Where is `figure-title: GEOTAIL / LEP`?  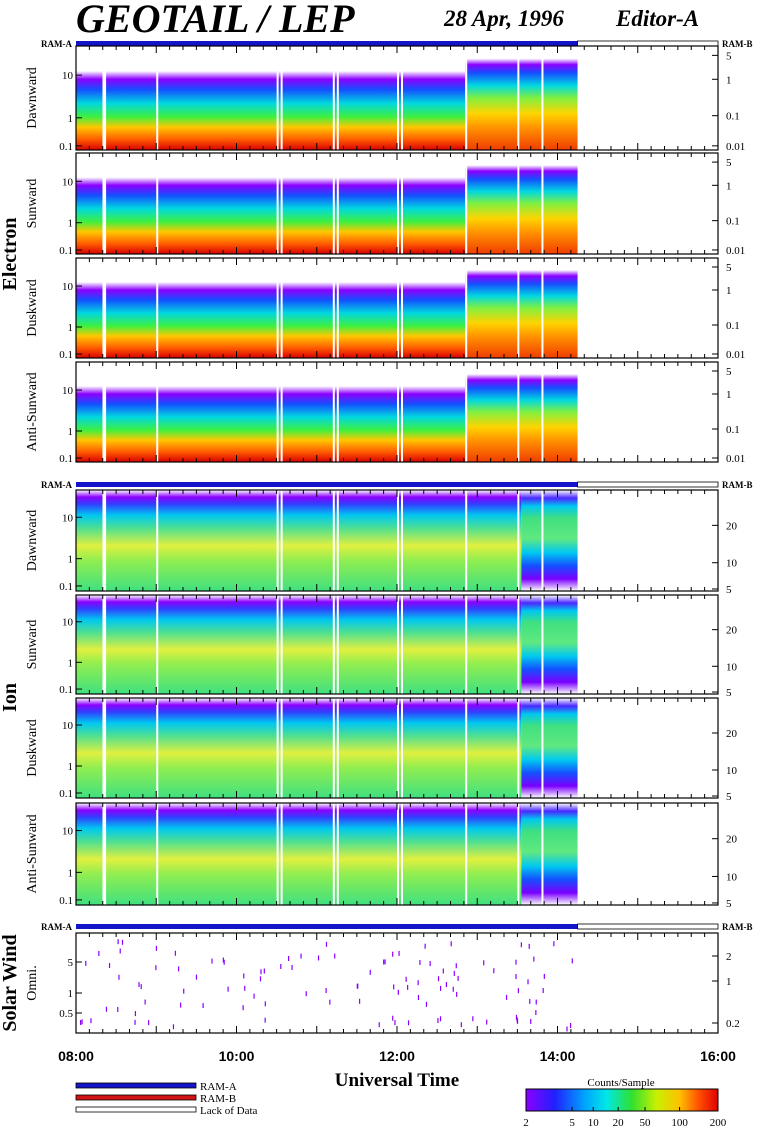 figure-title: GEOTAIL / LEP is located at coordinates (215, 20).